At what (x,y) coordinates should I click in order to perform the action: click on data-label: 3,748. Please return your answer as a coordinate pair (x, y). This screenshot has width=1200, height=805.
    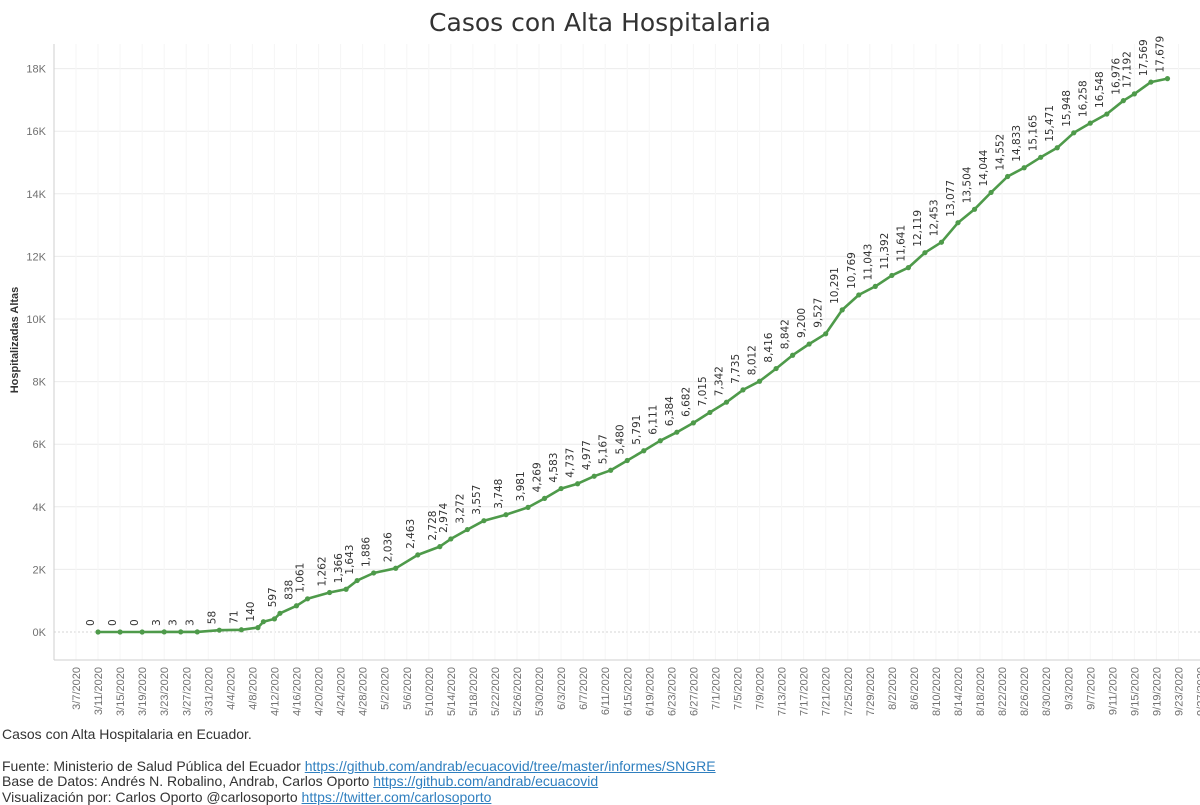
    Looking at the image, I should click on (499, 494).